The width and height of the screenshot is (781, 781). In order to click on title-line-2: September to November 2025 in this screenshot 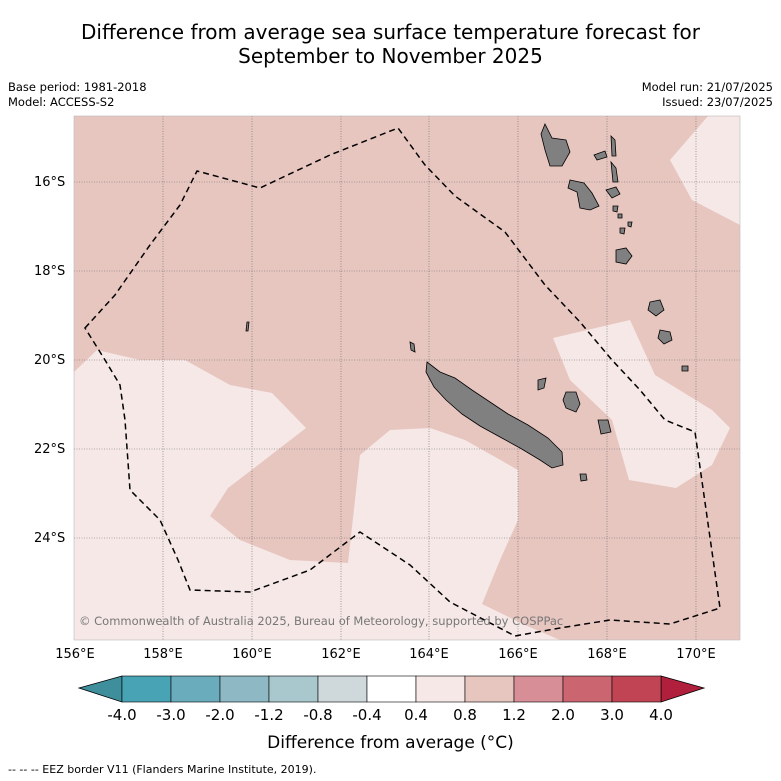, I will do `click(390, 56)`.